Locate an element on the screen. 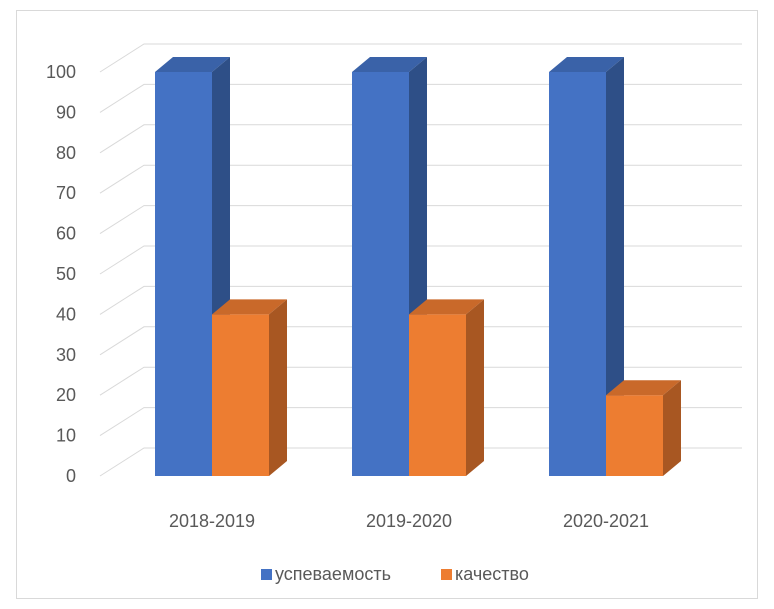 The image size is (774, 609). y-tick-label: 20 is located at coordinates (66, 395).